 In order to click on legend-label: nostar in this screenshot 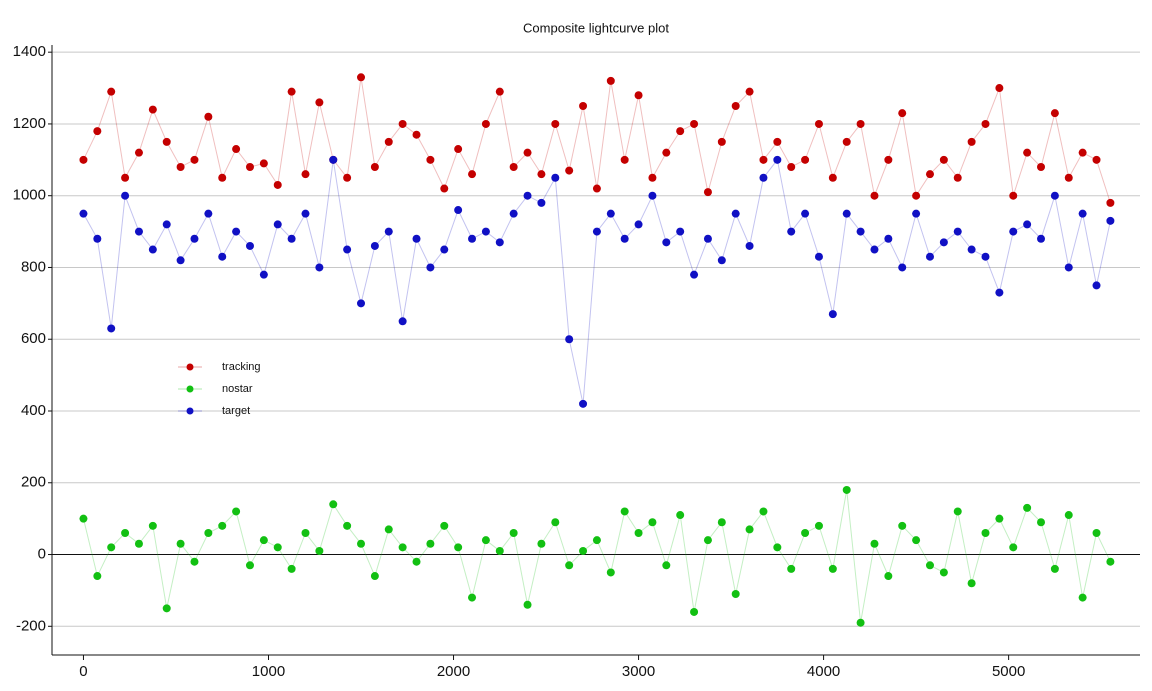, I will do `click(237, 389)`.